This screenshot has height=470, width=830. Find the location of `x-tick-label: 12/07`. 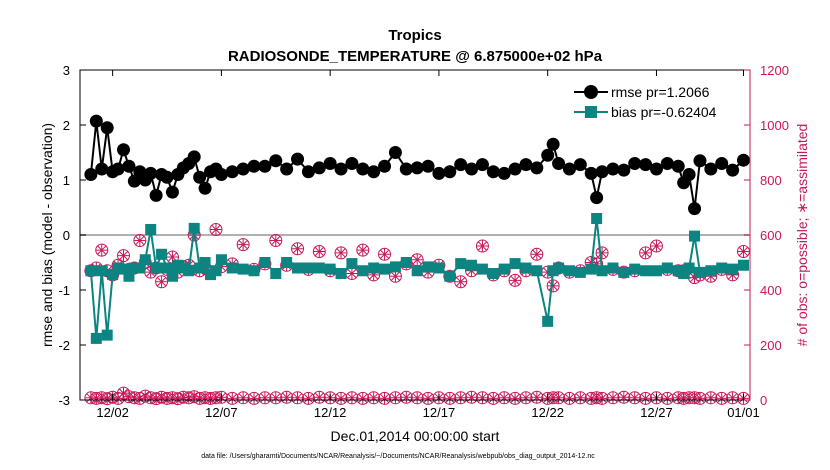

x-tick-label: 12/07 is located at coordinates (221, 412).